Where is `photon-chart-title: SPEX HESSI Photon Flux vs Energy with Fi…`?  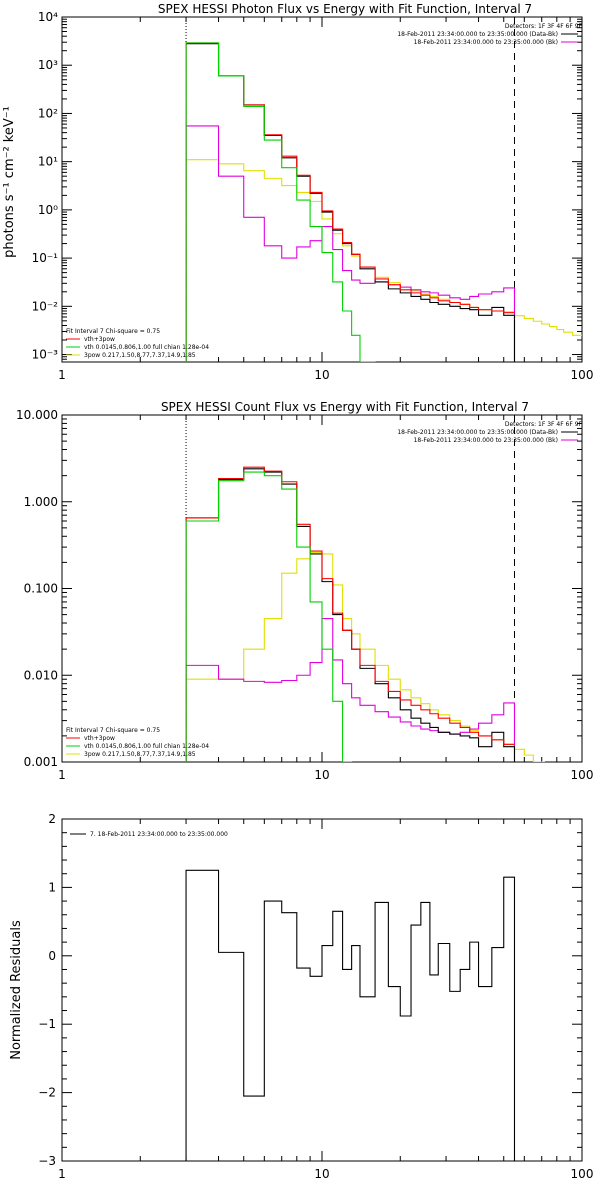
photon-chart-title: SPEX HESSI Photon Flux vs Energy with Fi… is located at coordinates (345, 9).